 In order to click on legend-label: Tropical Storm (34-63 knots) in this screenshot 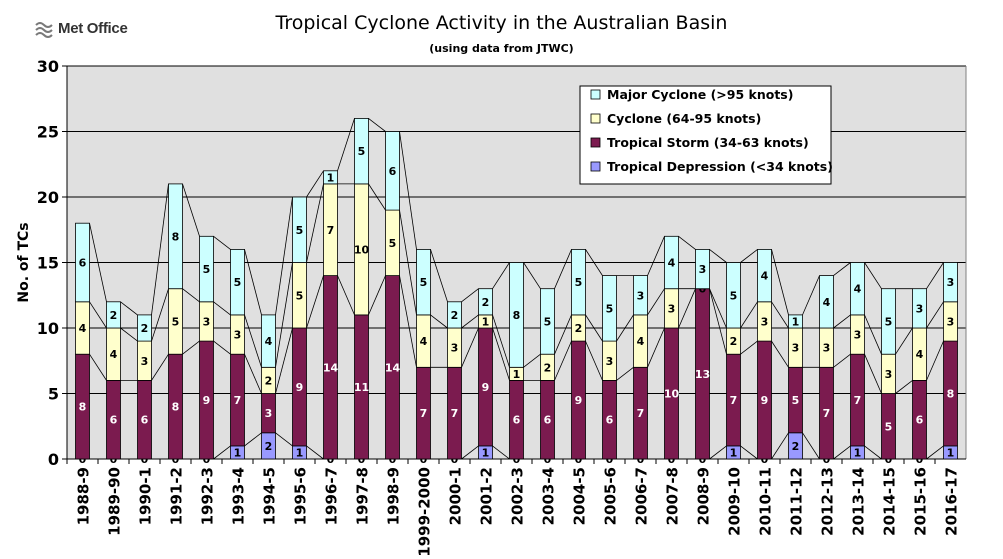, I will do `click(708, 142)`.